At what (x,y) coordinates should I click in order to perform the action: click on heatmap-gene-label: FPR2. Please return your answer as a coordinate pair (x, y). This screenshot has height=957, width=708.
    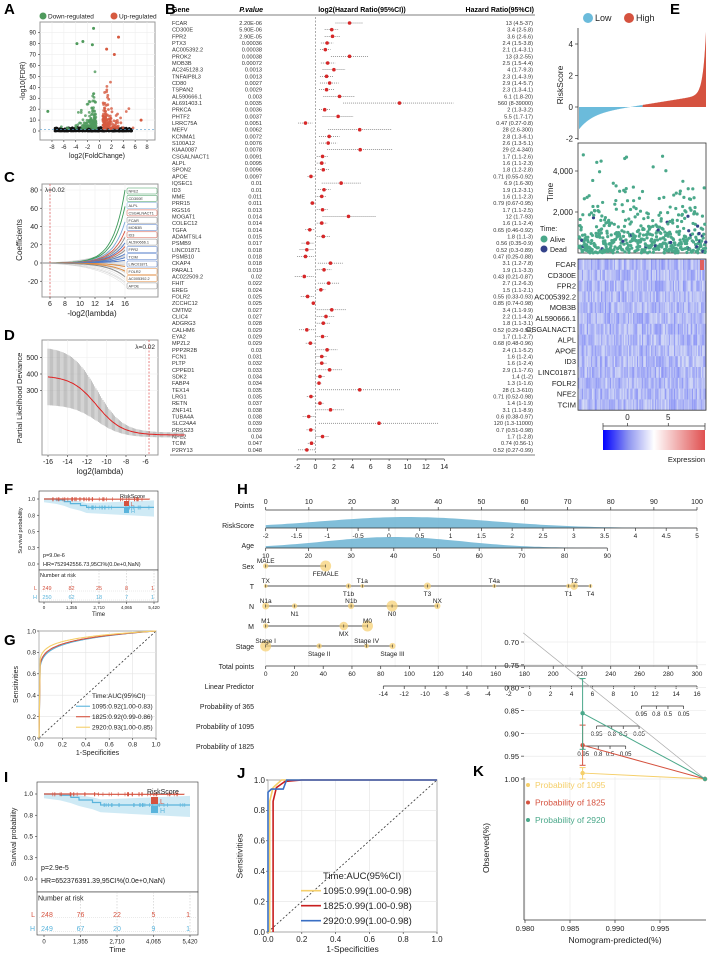
    Looking at the image, I should click on (566, 286).